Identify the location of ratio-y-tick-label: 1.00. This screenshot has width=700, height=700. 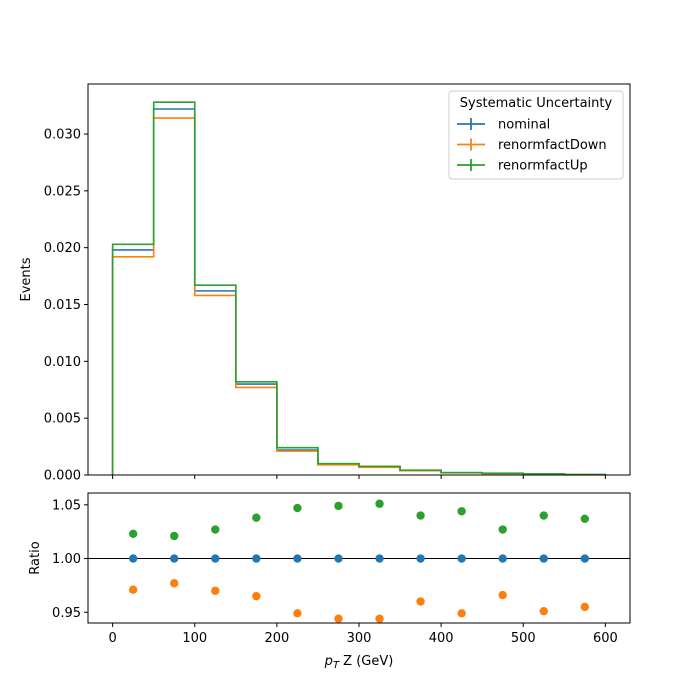
(66, 559).